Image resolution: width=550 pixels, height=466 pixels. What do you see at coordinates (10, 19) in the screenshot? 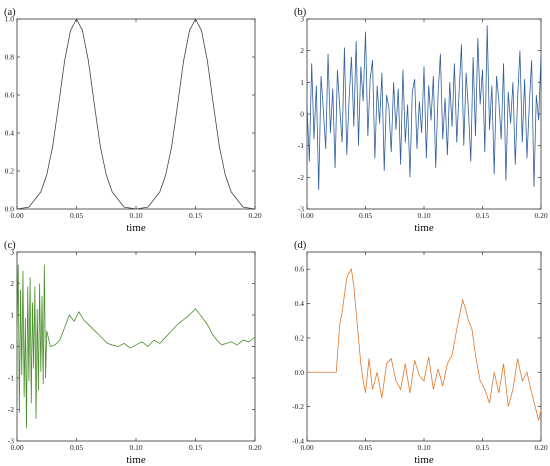
I see `y-tick-label: 1.0` at bounding box center [10, 19].